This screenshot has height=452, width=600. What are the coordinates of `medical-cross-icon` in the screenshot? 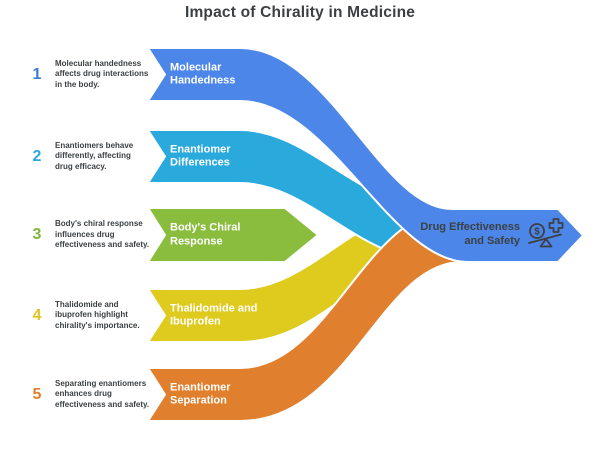 It's located at (556, 225).